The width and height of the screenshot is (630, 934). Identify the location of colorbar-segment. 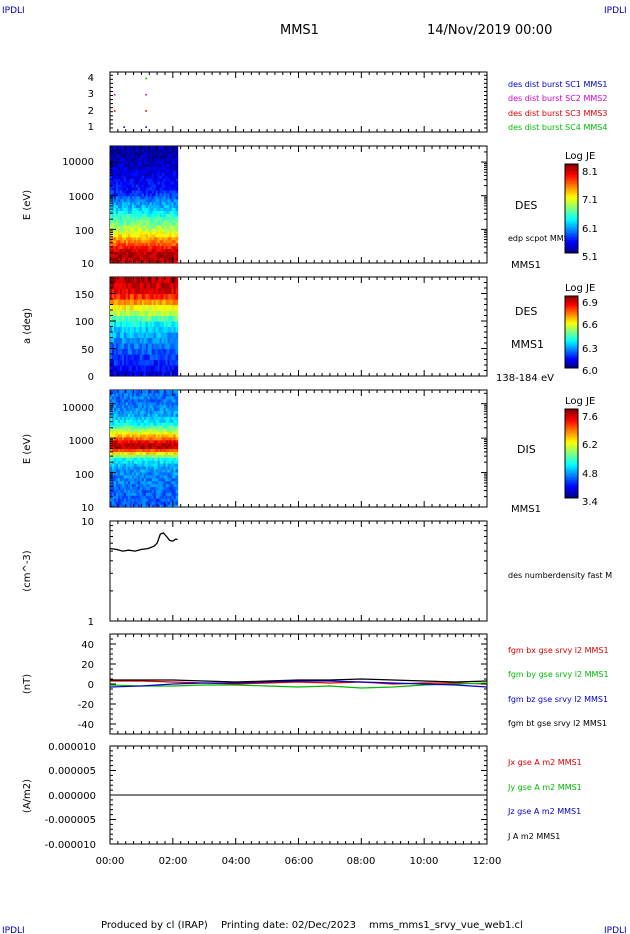
(571, 417).